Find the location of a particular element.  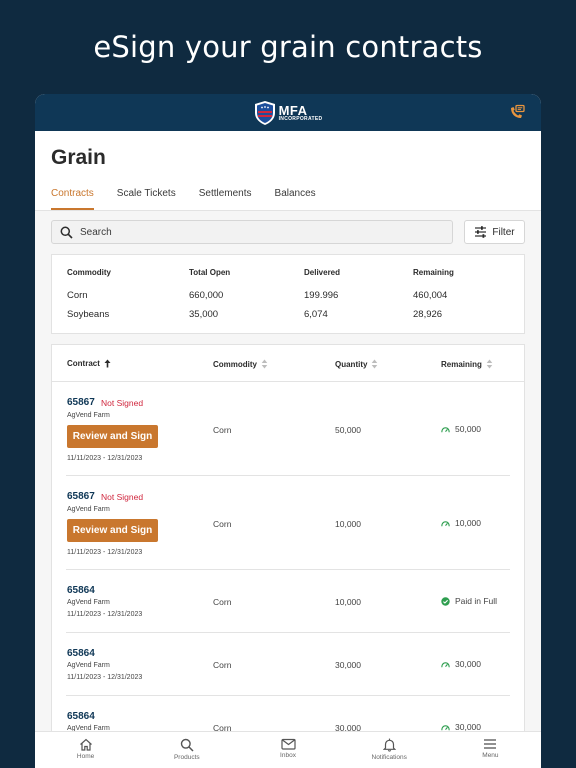

column-header-quantity: Quantity is located at coordinates (356, 364).